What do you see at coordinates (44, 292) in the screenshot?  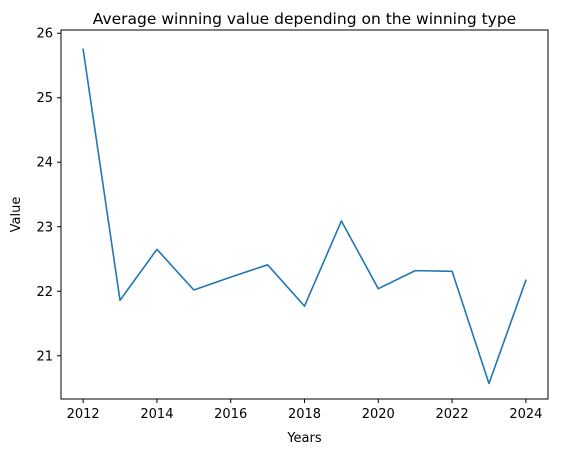 I see `y-tick-label: 22` at bounding box center [44, 292].